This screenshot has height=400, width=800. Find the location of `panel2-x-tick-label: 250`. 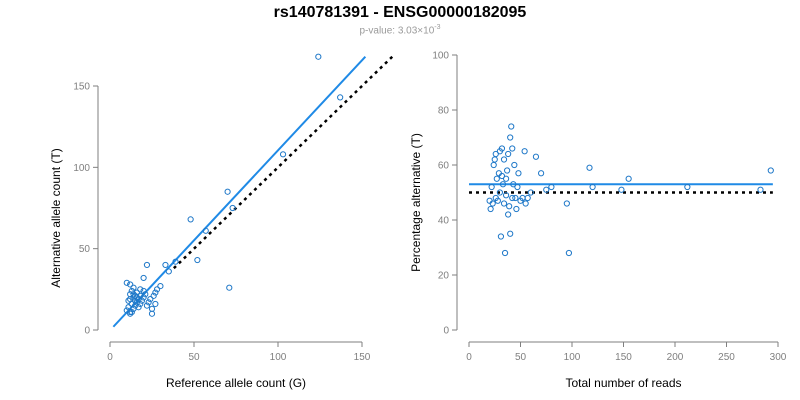

panel2-x-tick-label: 250 is located at coordinates (726, 357).